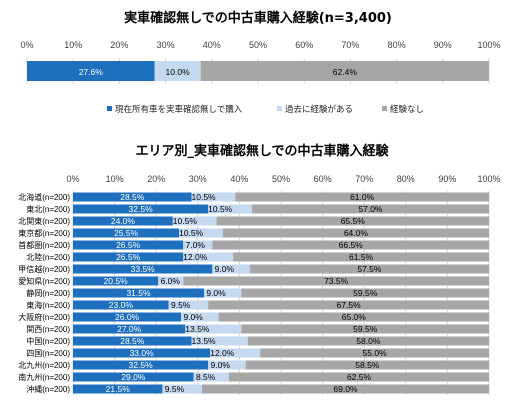 The image size is (517, 406). I want to click on data-label: 8.5%, so click(206, 377).